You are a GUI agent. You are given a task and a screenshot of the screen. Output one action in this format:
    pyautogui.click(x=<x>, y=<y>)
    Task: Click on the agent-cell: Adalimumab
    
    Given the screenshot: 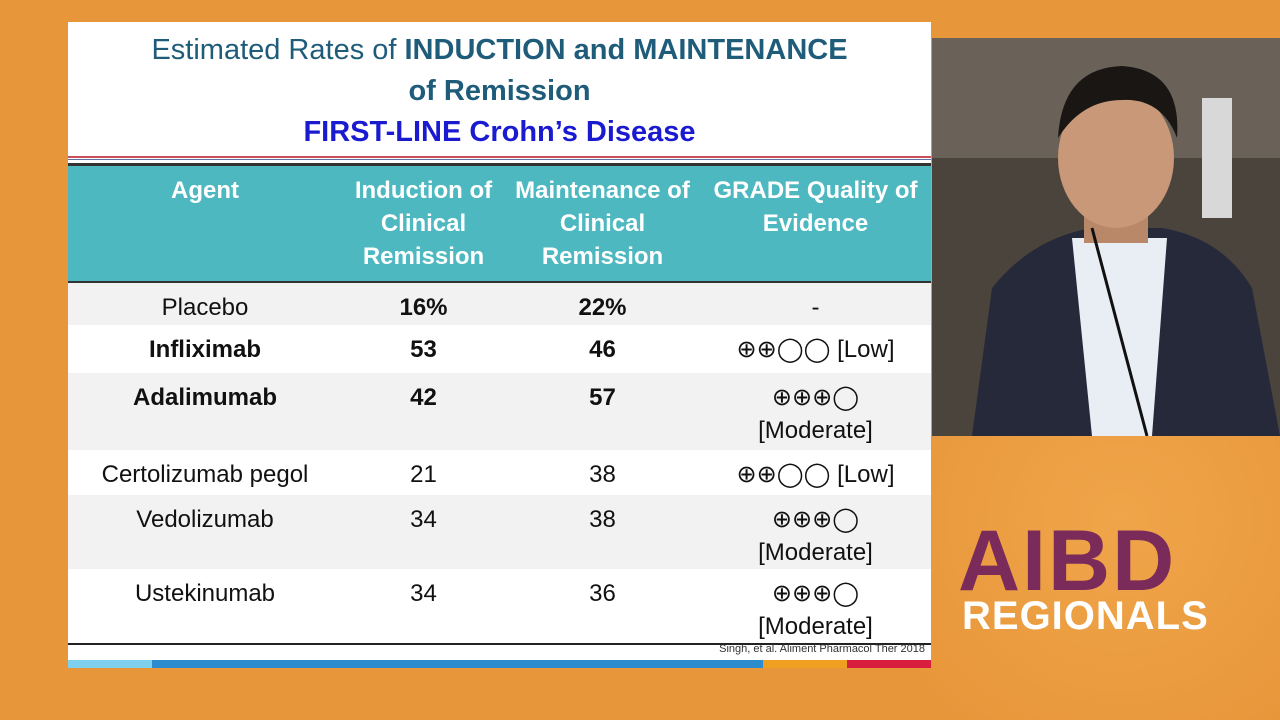 What is the action you would take?
    pyautogui.click(x=205, y=411)
    